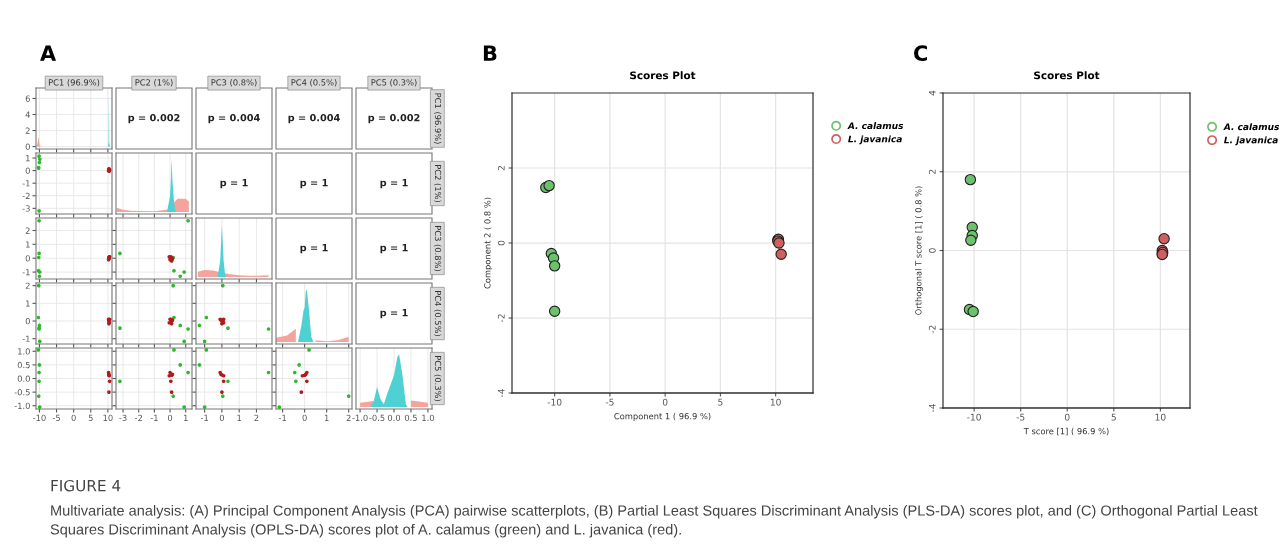 The height and width of the screenshot is (560, 1282). What do you see at coordinates (74, 83) in the screenshot?
I see `chart-title: PC1 (96.9%)` at bounding box center [74, 83].